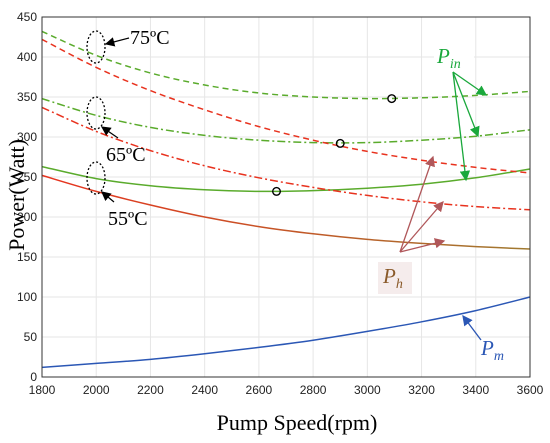  What do you see at coordinates (33, 377) in the screenshot?
I see `y-tick-label: 0` at bounding box center [33, 377].